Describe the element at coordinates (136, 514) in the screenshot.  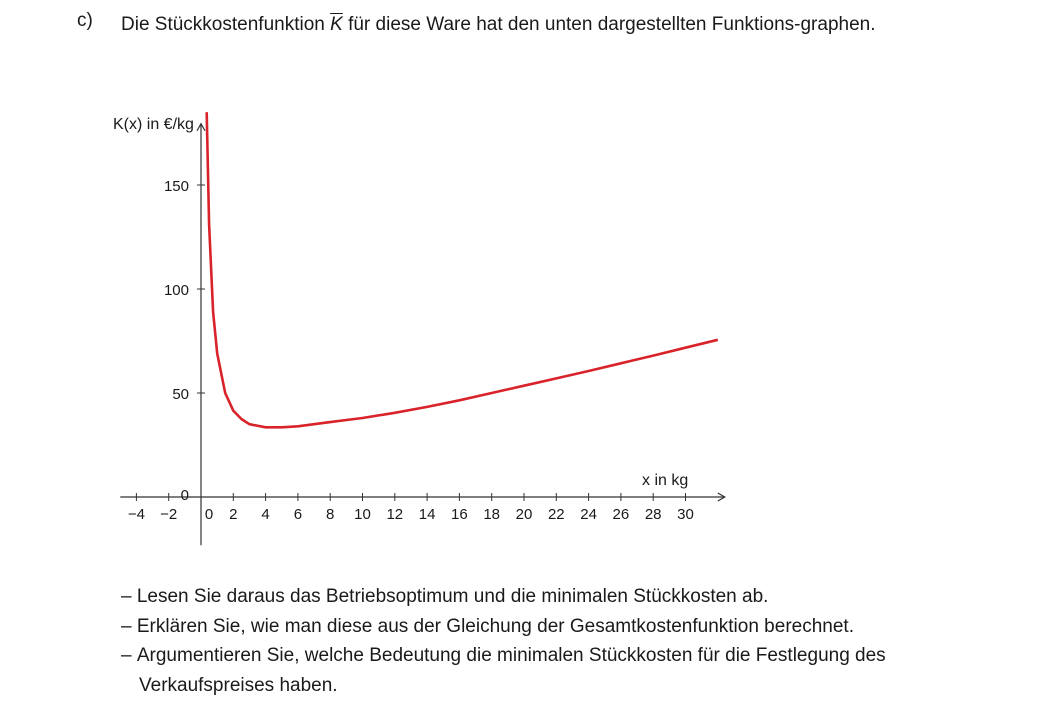
I see `x-tick-label: −4` at that location.